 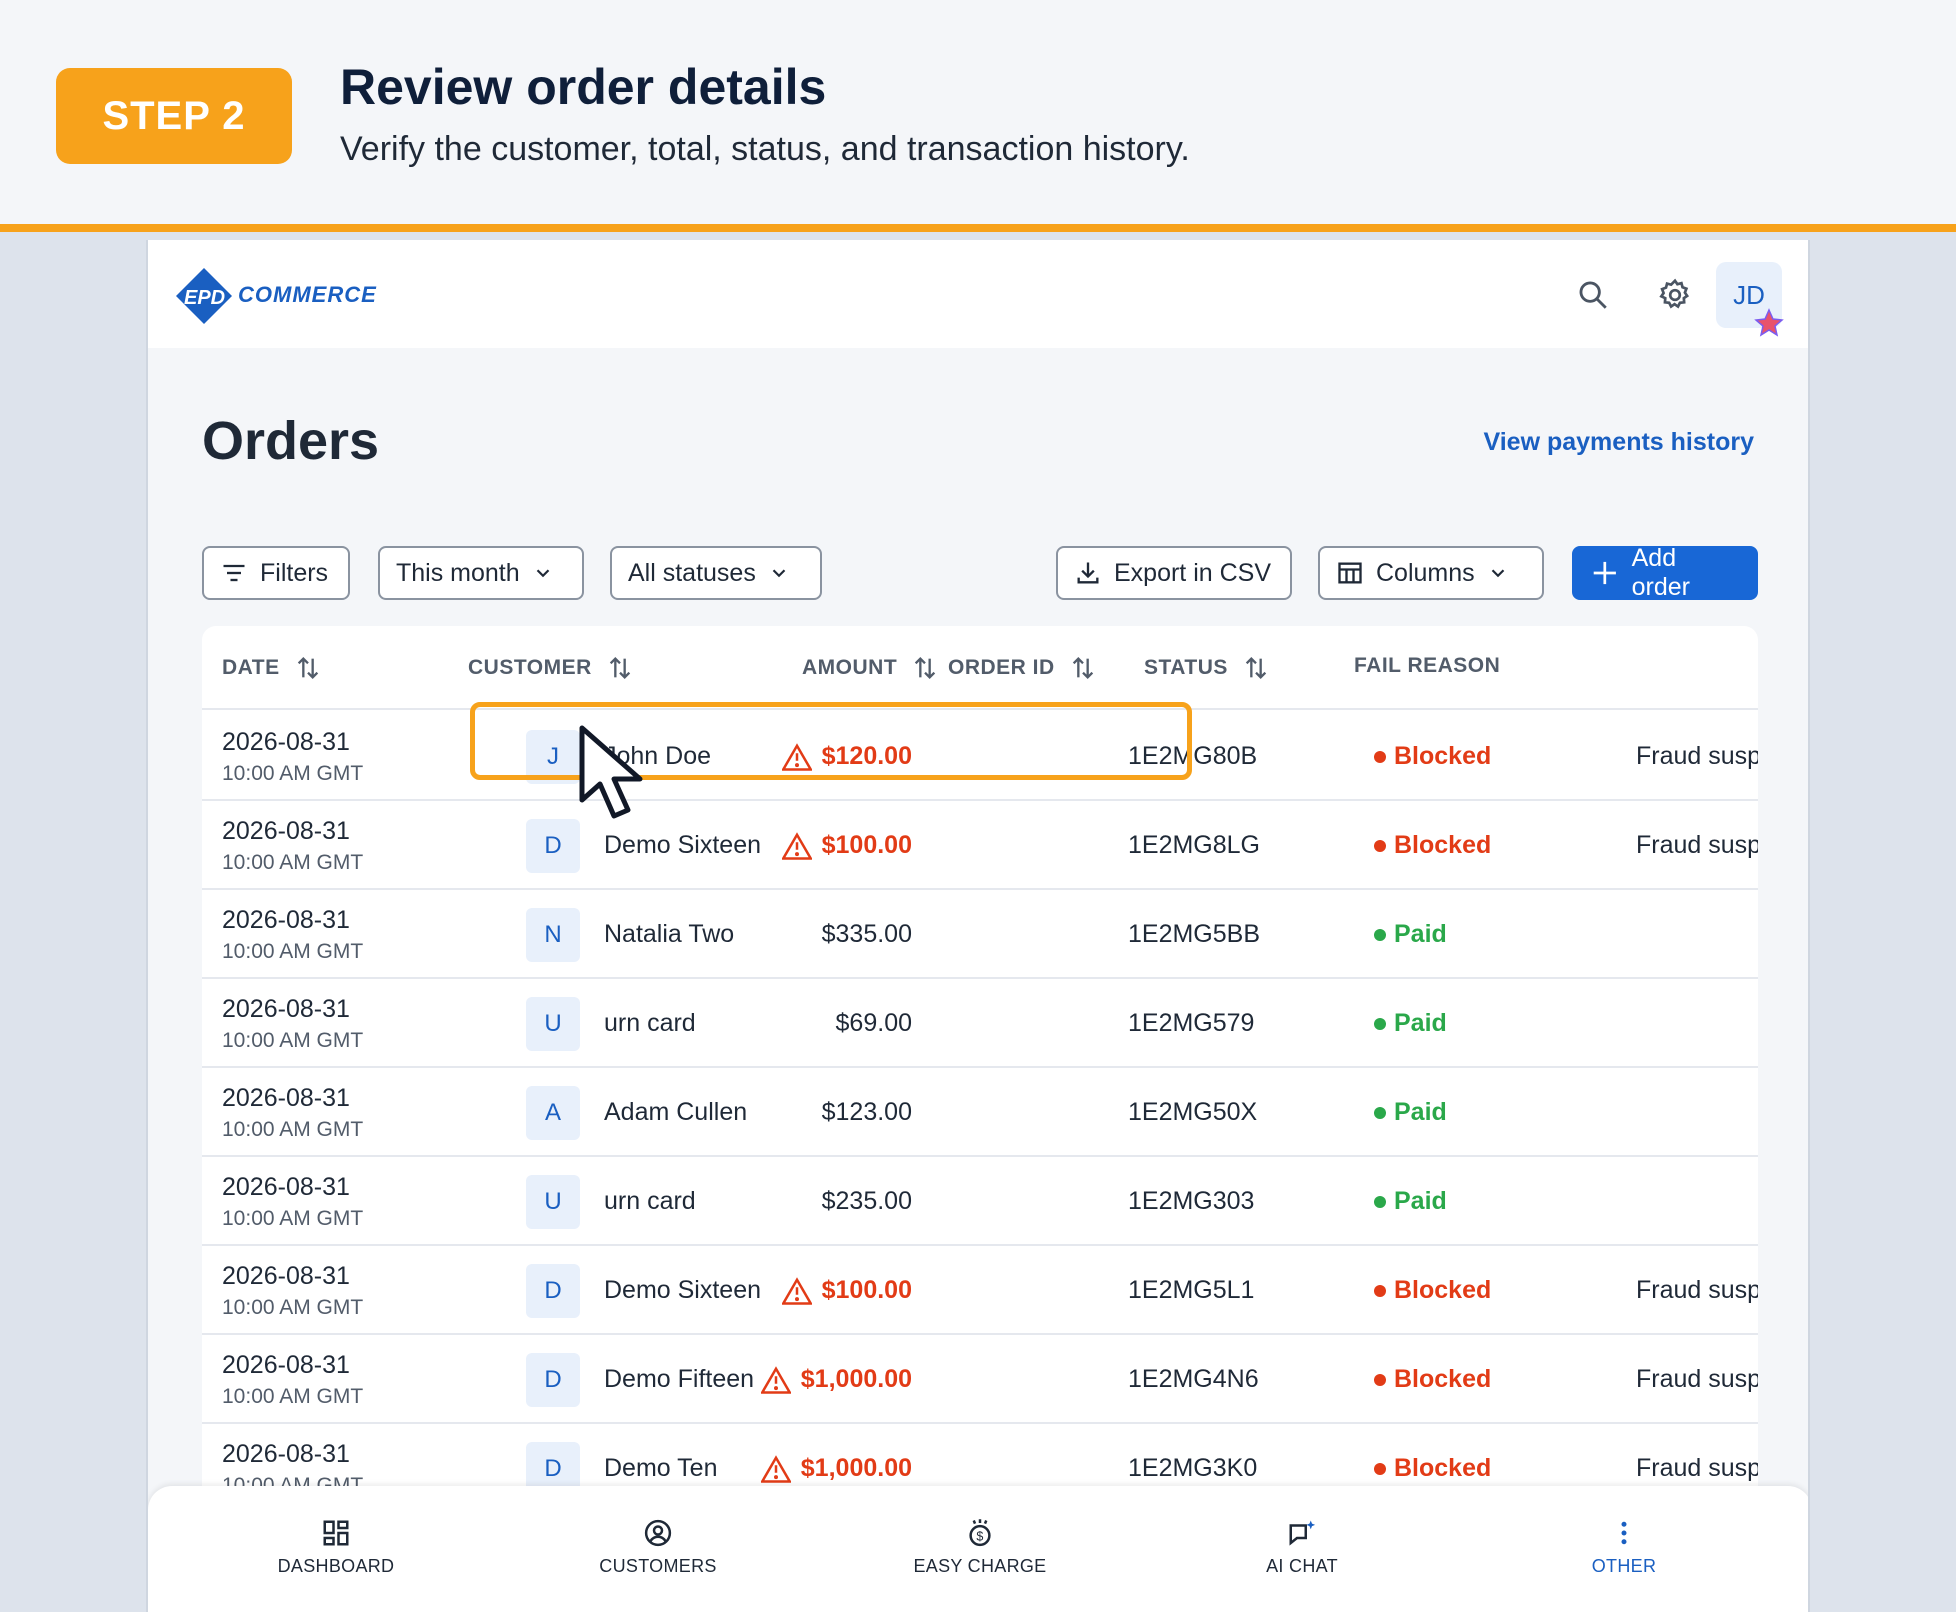 I want to click on customer-name: Adam Cullen, so click(x=676, y=1112).